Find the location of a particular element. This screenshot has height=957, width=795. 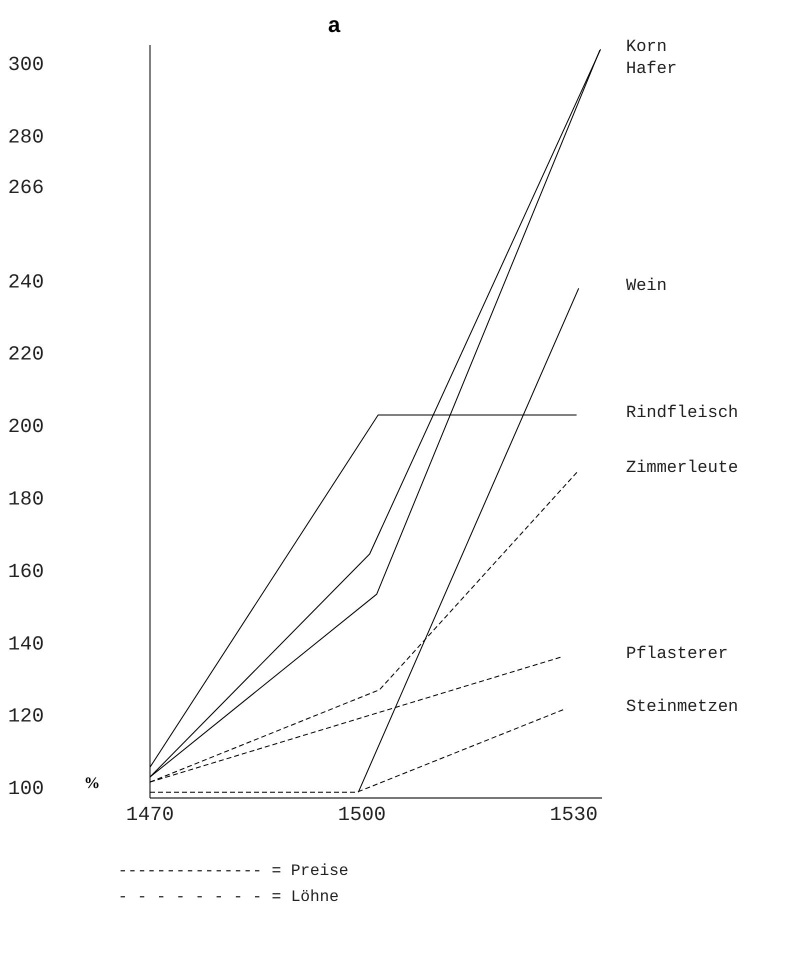

text: Rindfleisch is located at coordinates (682, 413).